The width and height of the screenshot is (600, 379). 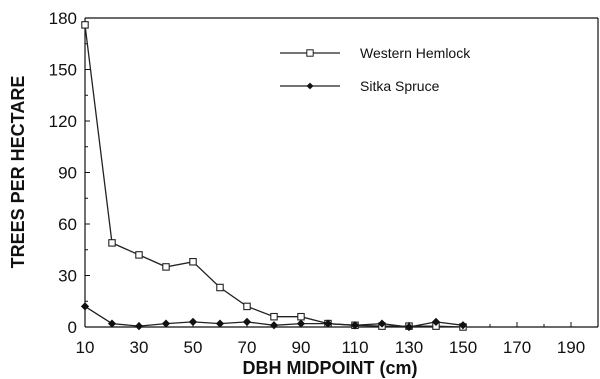 What do you see at coordinates (301, 347) in the screenshot?
I see `x-tick-label: 90` at bounding box center [301, 347].